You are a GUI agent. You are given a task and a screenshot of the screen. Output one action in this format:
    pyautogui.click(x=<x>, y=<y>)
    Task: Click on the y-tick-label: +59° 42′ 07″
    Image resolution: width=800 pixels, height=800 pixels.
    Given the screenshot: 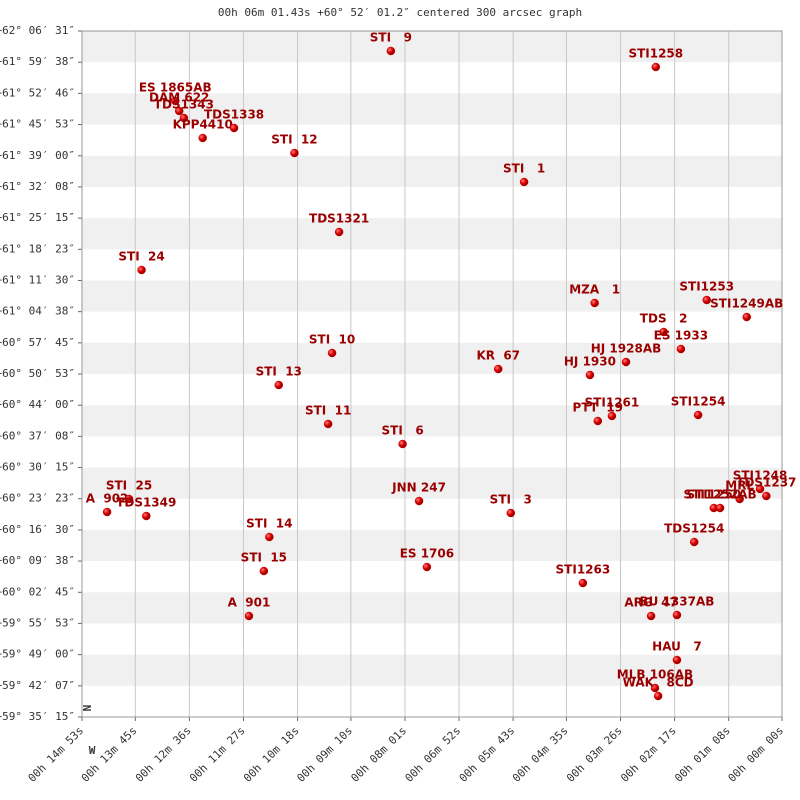 What is the action you would take?
    pyautogui.click(x=37, y=685)
    